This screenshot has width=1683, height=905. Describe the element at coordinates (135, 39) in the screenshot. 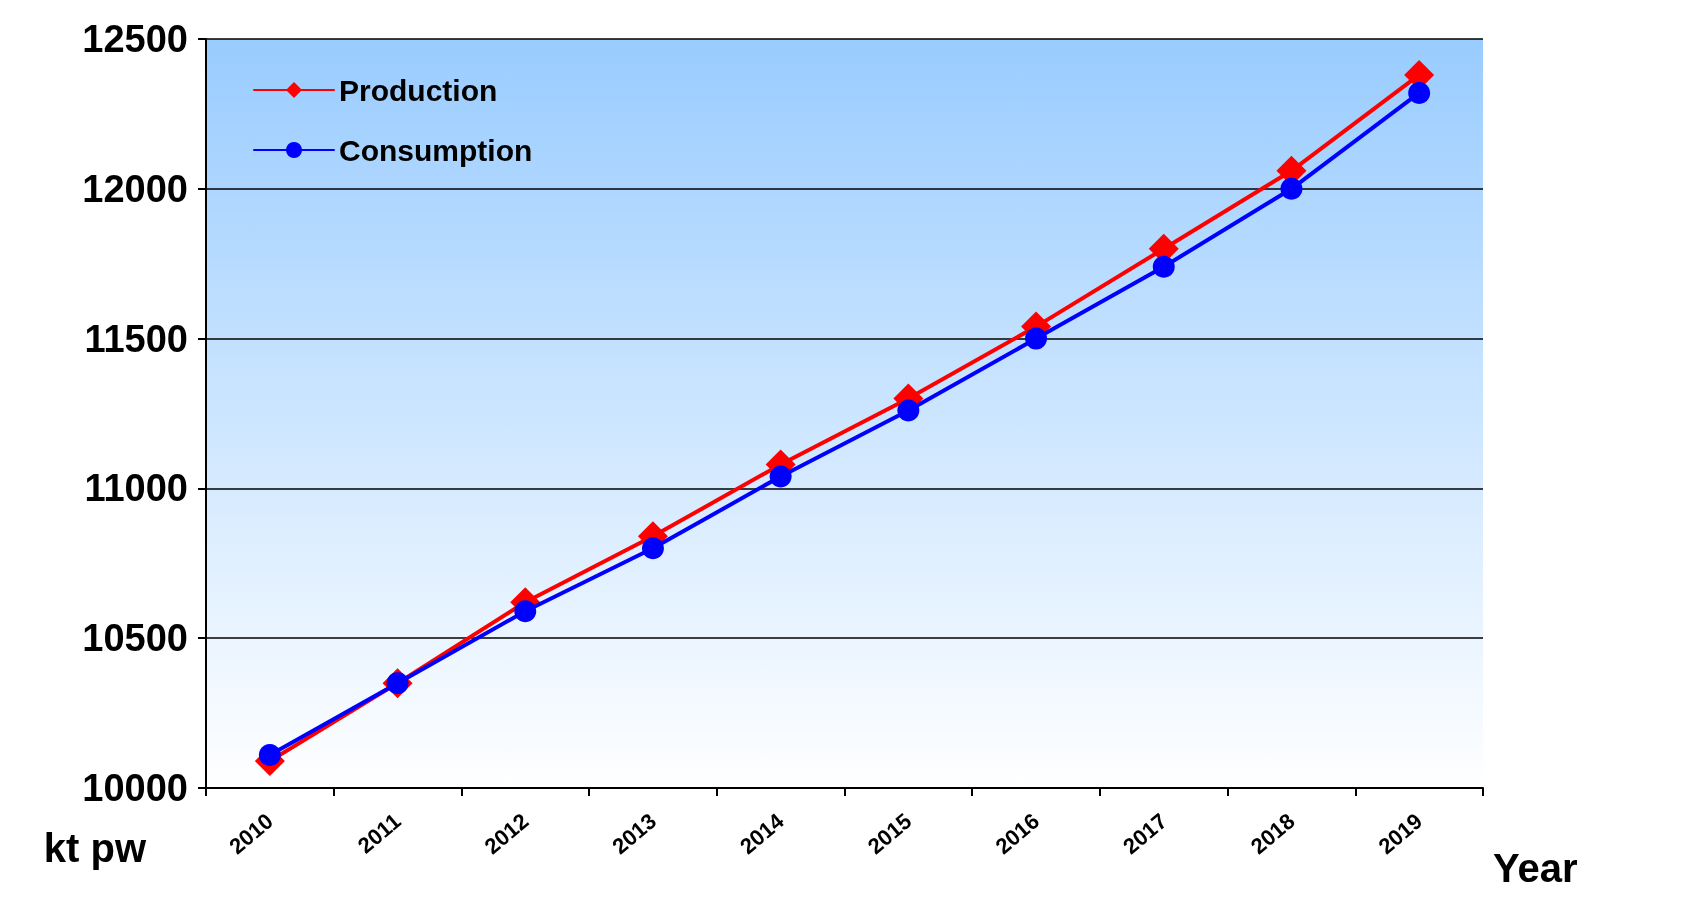

I see `y-tick-label: 12500` at that location.